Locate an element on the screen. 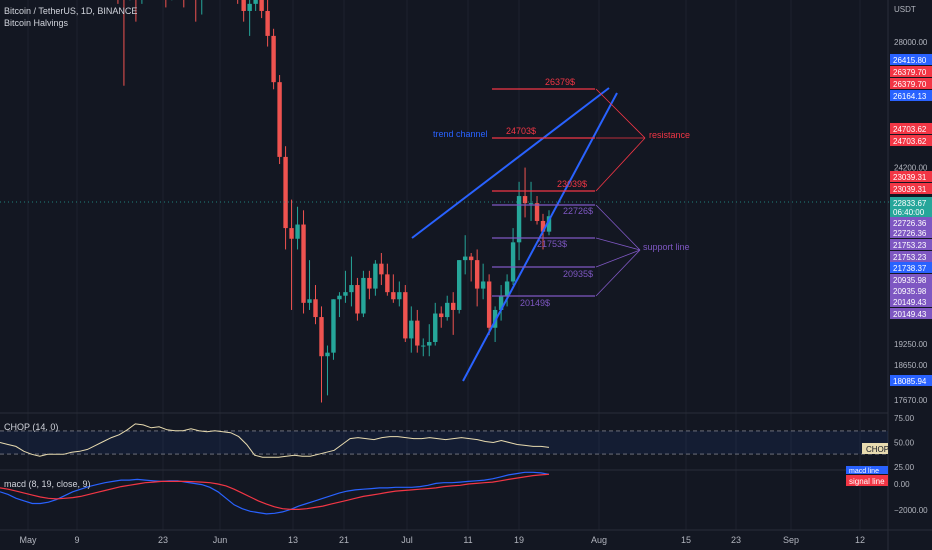 This screenshot has height=550, width=932. chop-label: CHOP (14, 0) is located at coordinates (31, 427).